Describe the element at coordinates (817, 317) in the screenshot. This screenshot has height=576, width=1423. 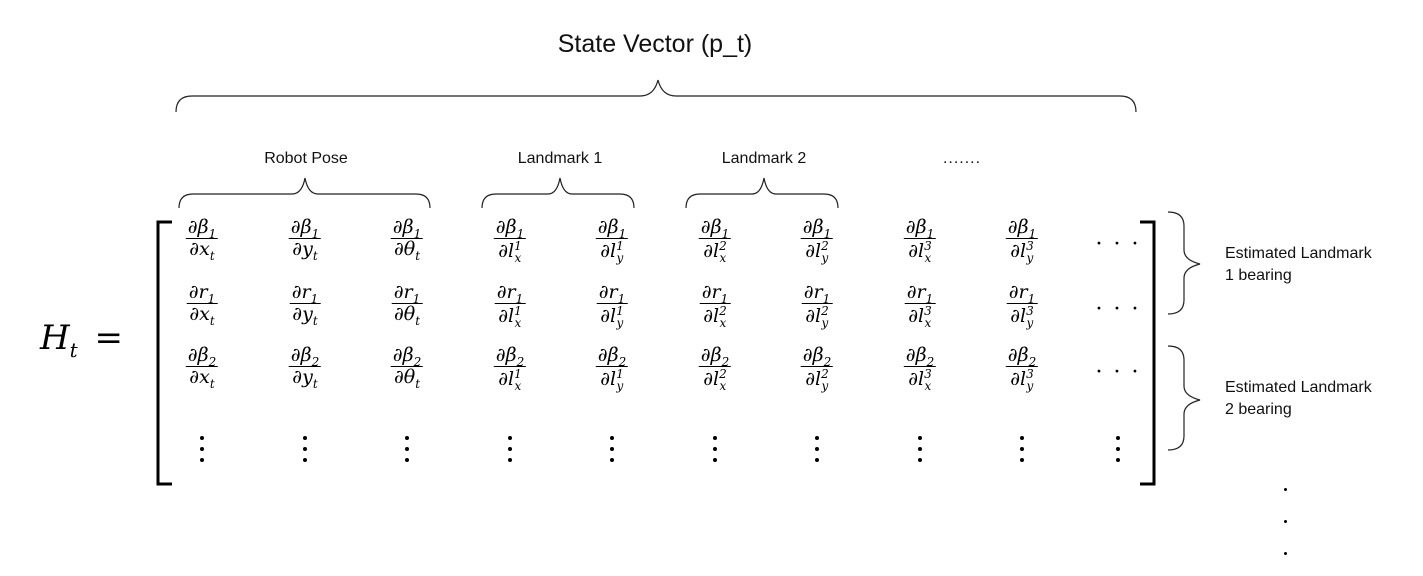
I see `denominator: ∂l 2 y` at that location.